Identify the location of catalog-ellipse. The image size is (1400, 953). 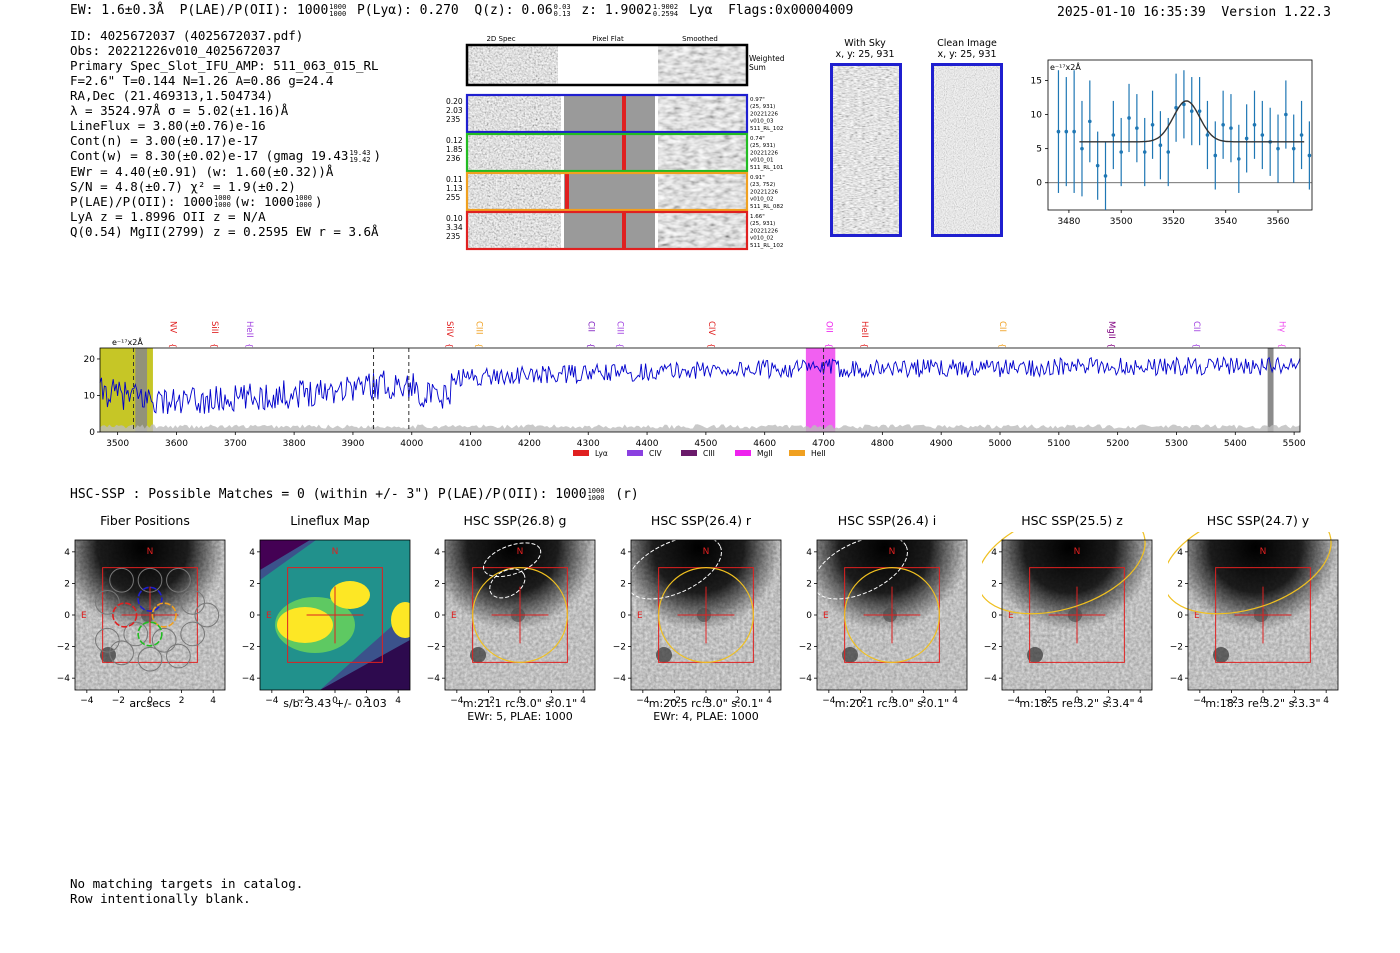
(860, 567).